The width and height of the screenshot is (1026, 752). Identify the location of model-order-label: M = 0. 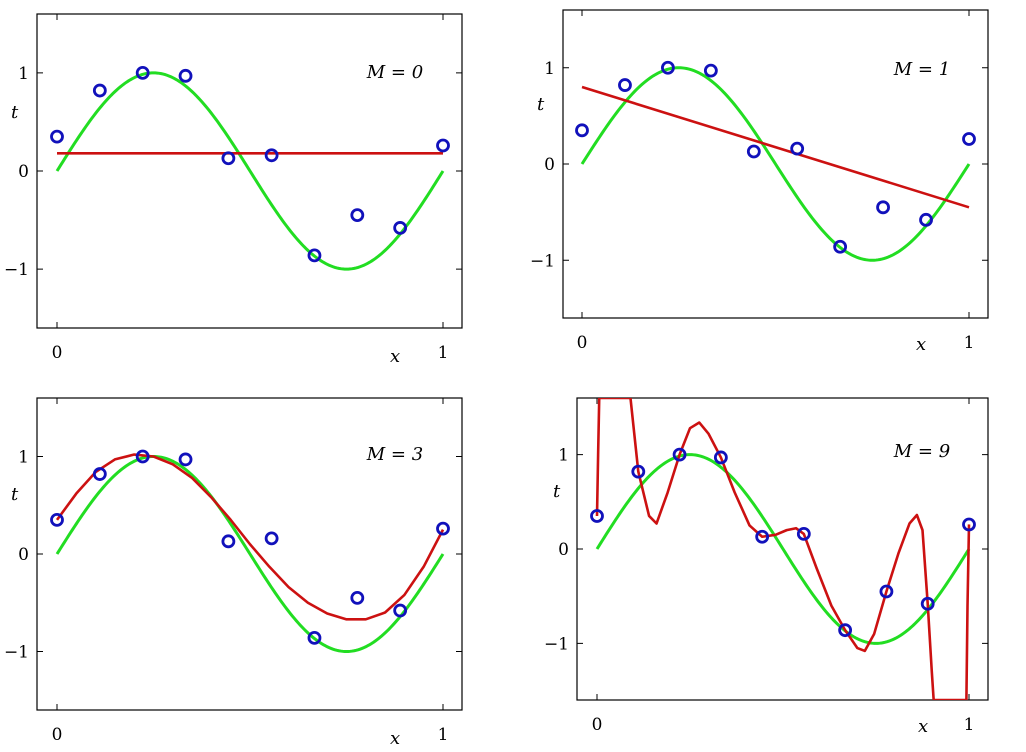
(394, 72).